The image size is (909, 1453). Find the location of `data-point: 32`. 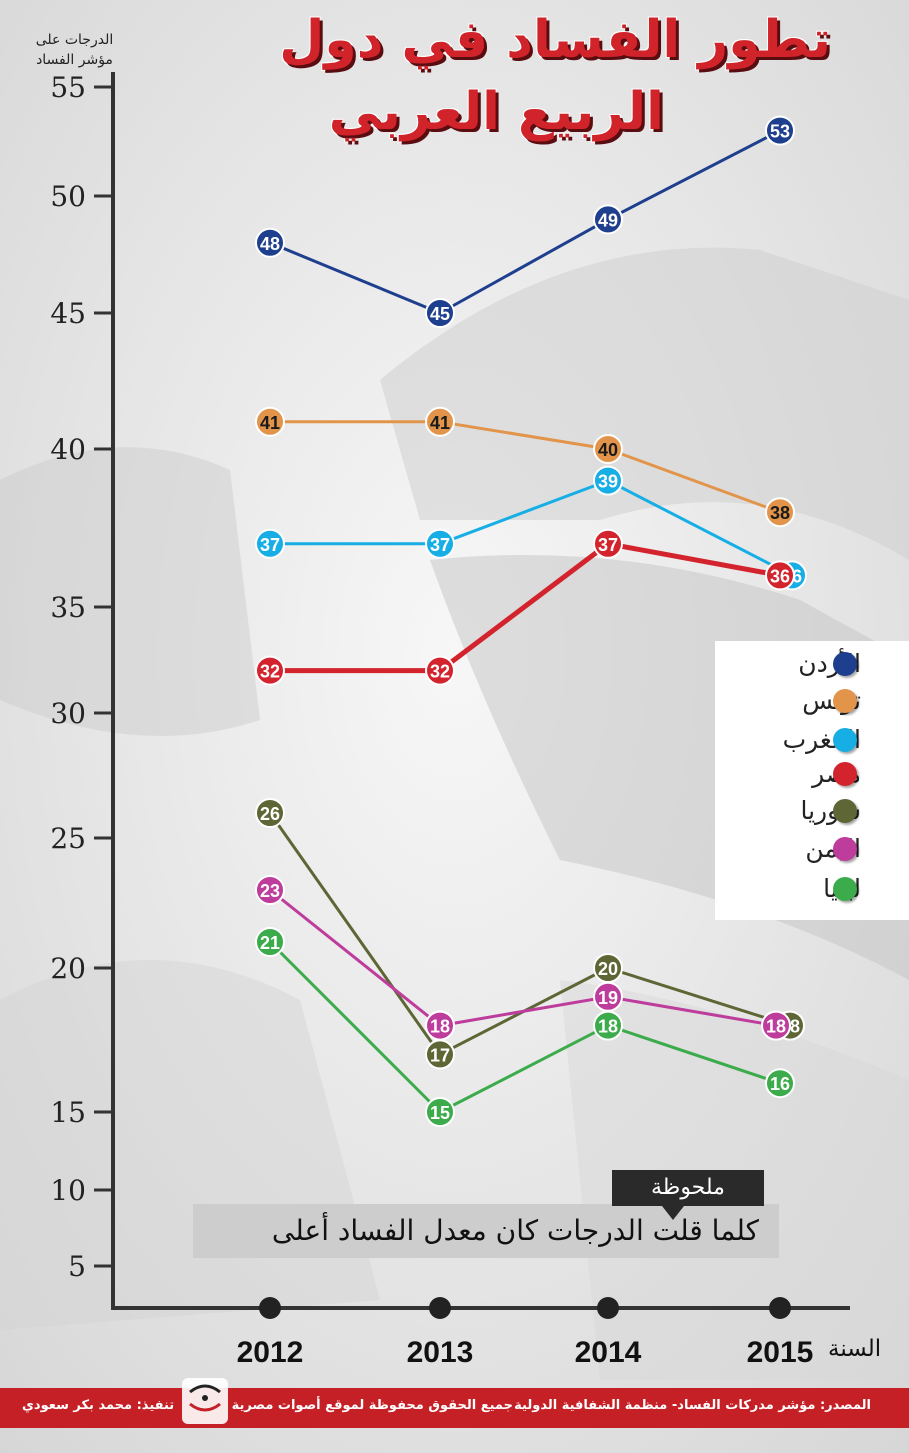

data-point: 32 is located at coordinates (440, 670).